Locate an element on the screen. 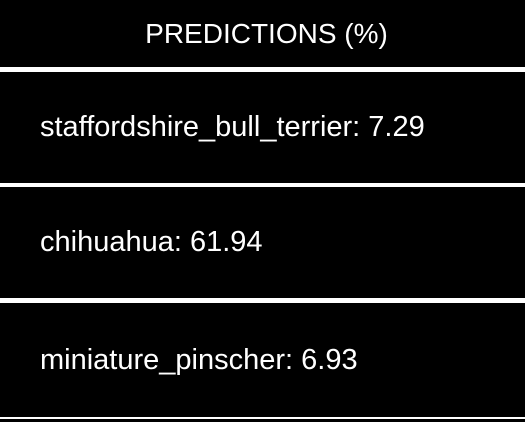 Image resolution: width=530 pixels, height=422 pixels. prediction-text: chihuahua: 61.94 is located at coordinates (151, 242).